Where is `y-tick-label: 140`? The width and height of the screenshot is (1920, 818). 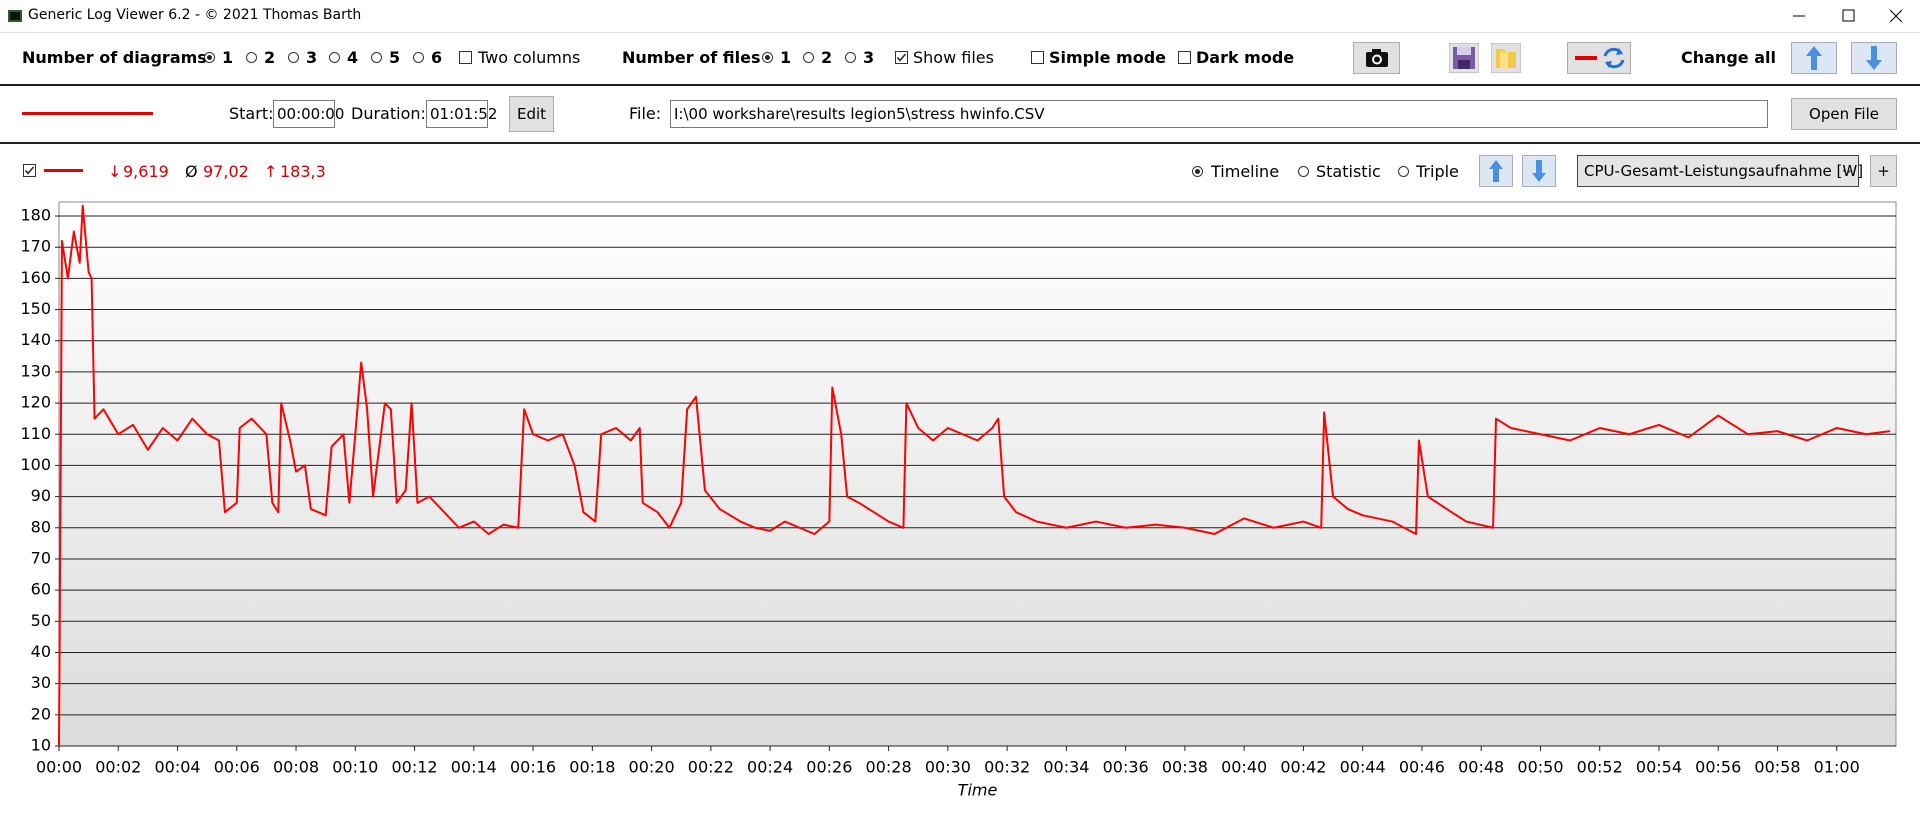 y-tick-label: 140 is located at coordinates (35, 339).